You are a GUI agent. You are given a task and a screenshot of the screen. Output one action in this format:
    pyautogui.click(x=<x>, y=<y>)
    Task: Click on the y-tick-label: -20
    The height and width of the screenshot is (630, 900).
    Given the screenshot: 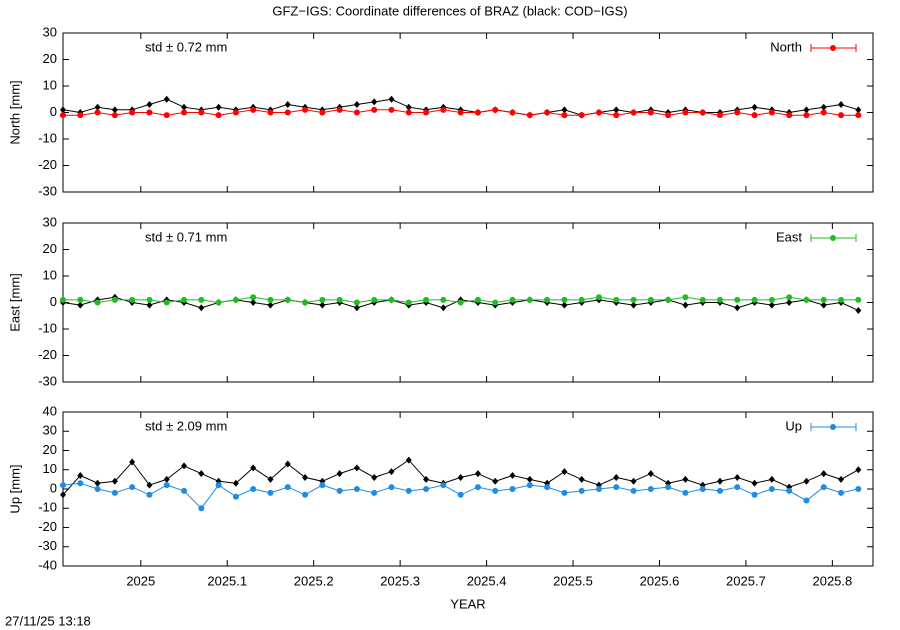 What is the action you would take?
    pyautogui.click(x=47, y=164)
    